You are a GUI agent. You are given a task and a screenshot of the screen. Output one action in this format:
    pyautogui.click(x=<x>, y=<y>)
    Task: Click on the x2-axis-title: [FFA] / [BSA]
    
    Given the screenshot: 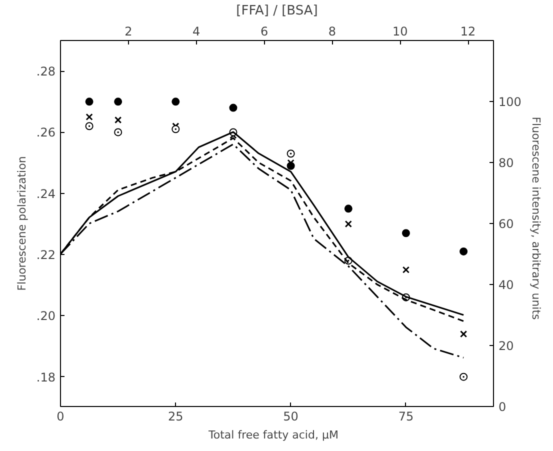 What is the action you would take?
    pyautogui.click(x=277, y=11)
    